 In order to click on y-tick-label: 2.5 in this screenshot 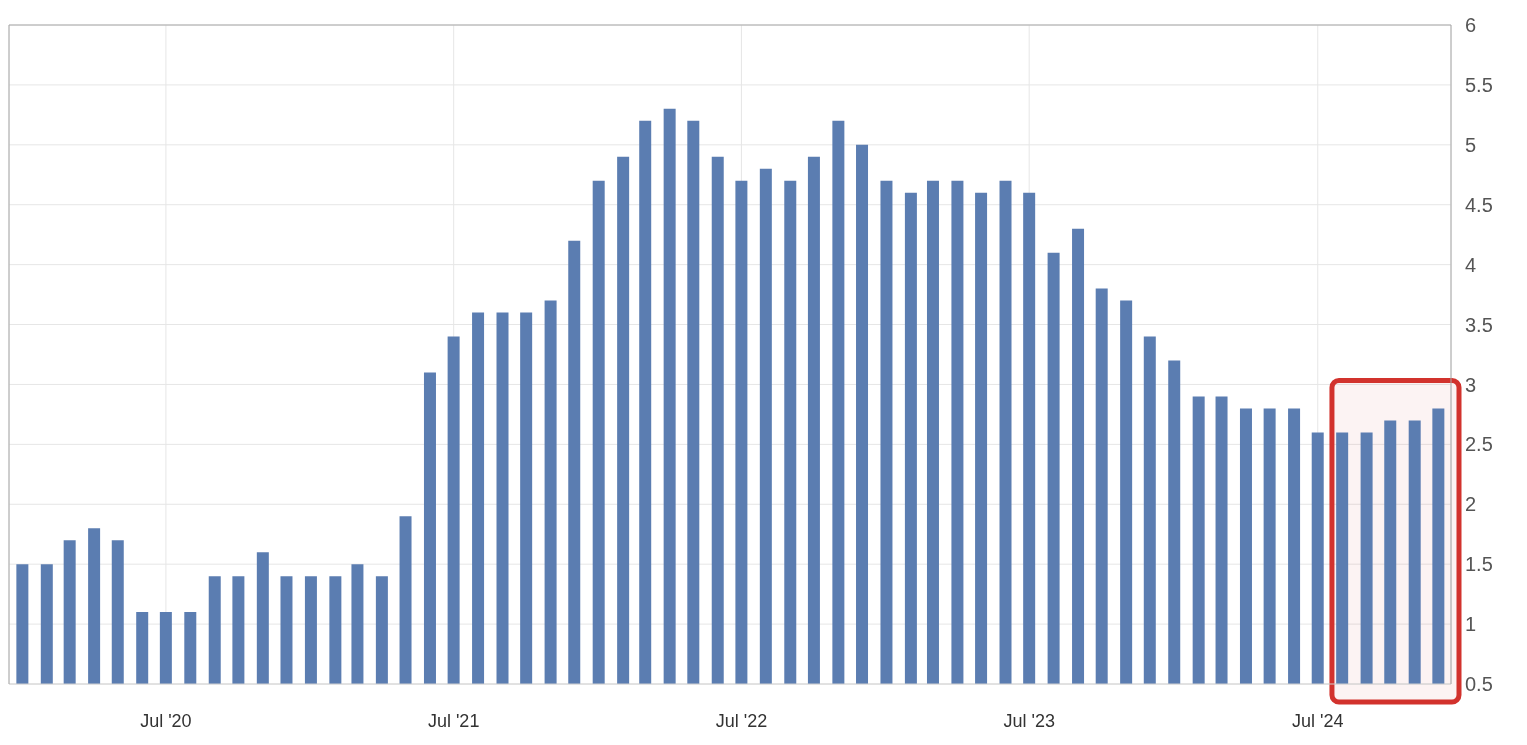, I will do `click(1479, 444)`.